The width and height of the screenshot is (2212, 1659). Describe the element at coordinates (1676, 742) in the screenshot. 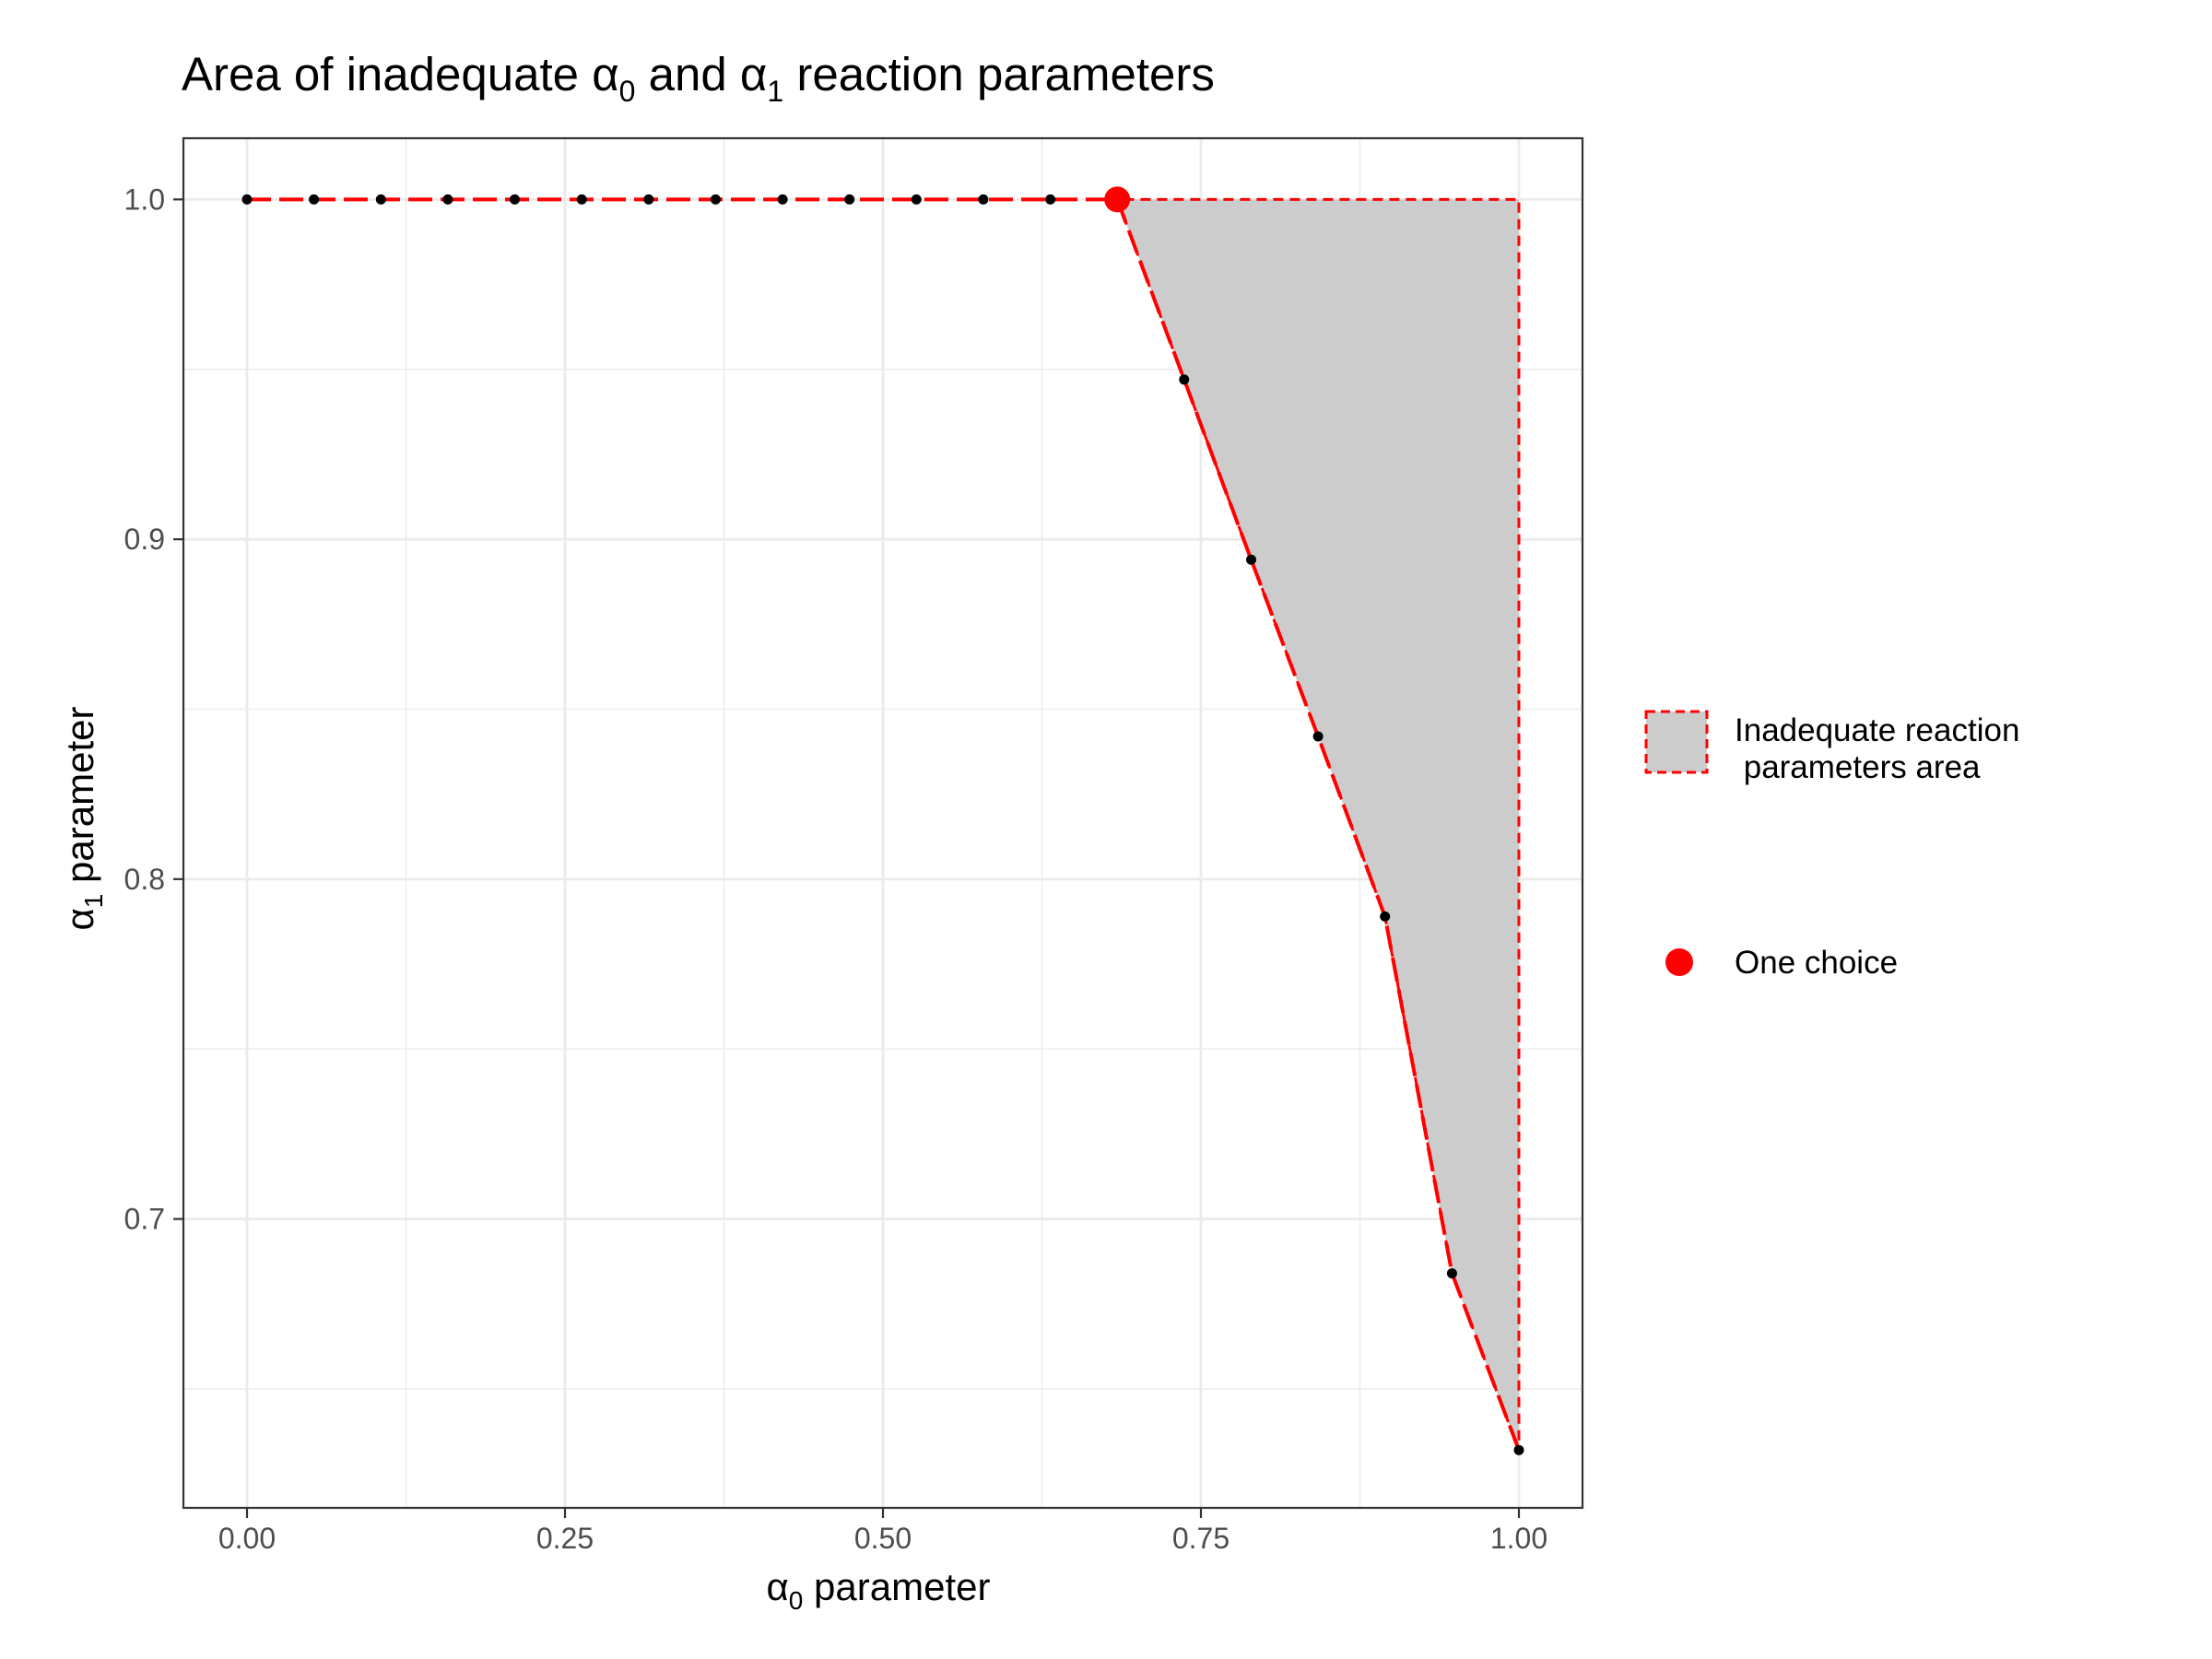

I see `legend-key-region` at that location.